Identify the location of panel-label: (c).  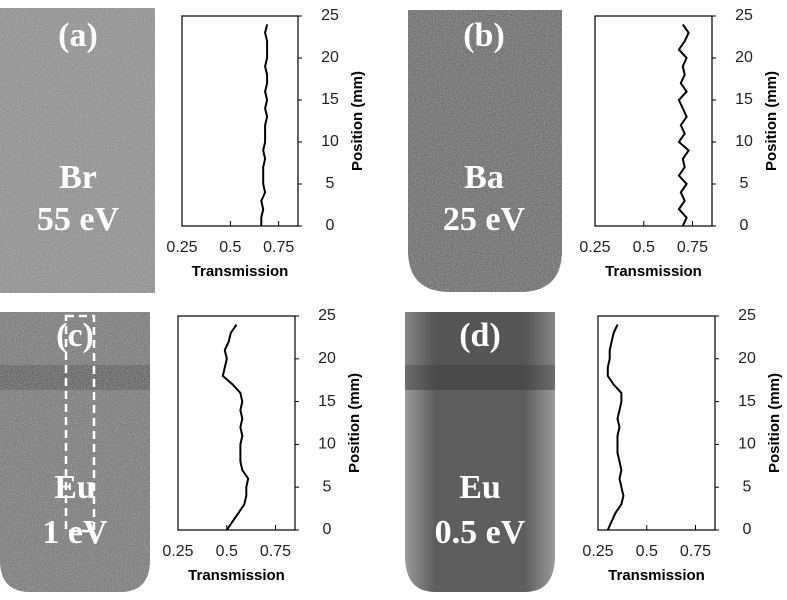
(75, 335).